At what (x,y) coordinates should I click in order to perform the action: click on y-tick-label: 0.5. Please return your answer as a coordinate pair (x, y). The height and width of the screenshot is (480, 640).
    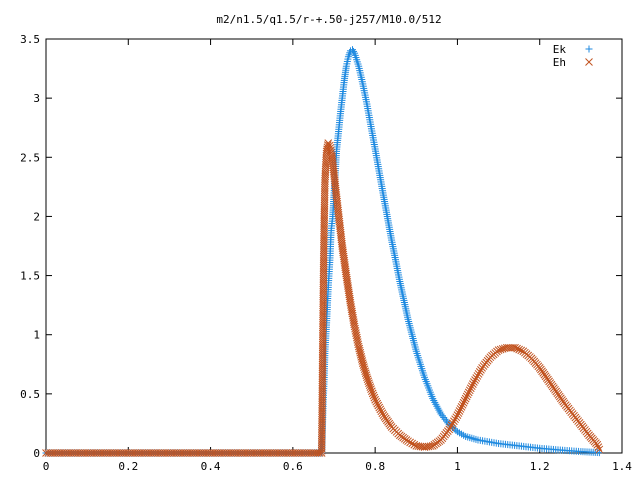
    Looking at the image, I should click on (30, 394).